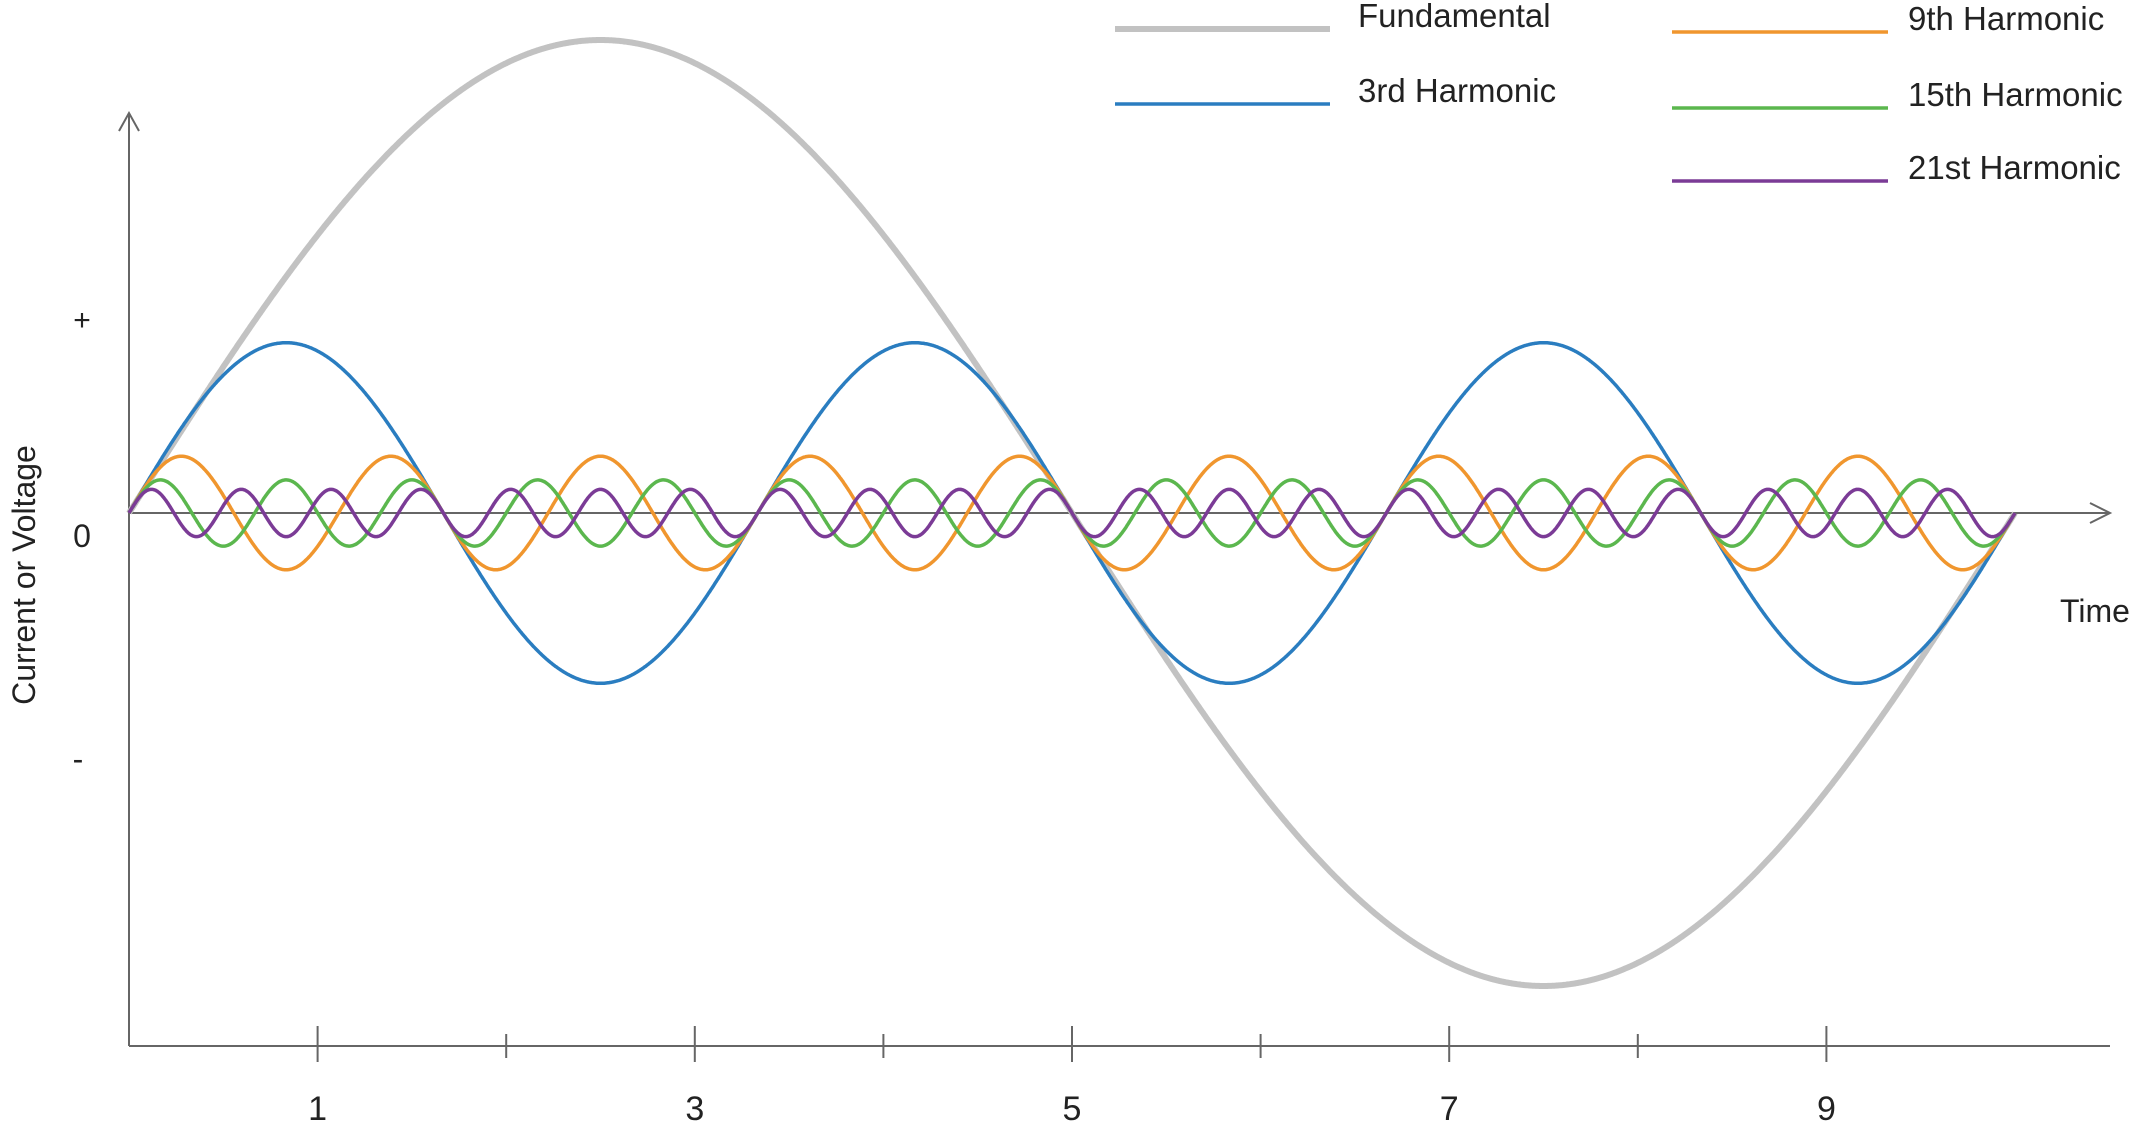 The height and width of the screenshot is (1132, 2148). Describe the element at coordinates (2015, 94) in the screenshot. I see `legend-label-15th-harmonic: 15th Harmonic` at that location.